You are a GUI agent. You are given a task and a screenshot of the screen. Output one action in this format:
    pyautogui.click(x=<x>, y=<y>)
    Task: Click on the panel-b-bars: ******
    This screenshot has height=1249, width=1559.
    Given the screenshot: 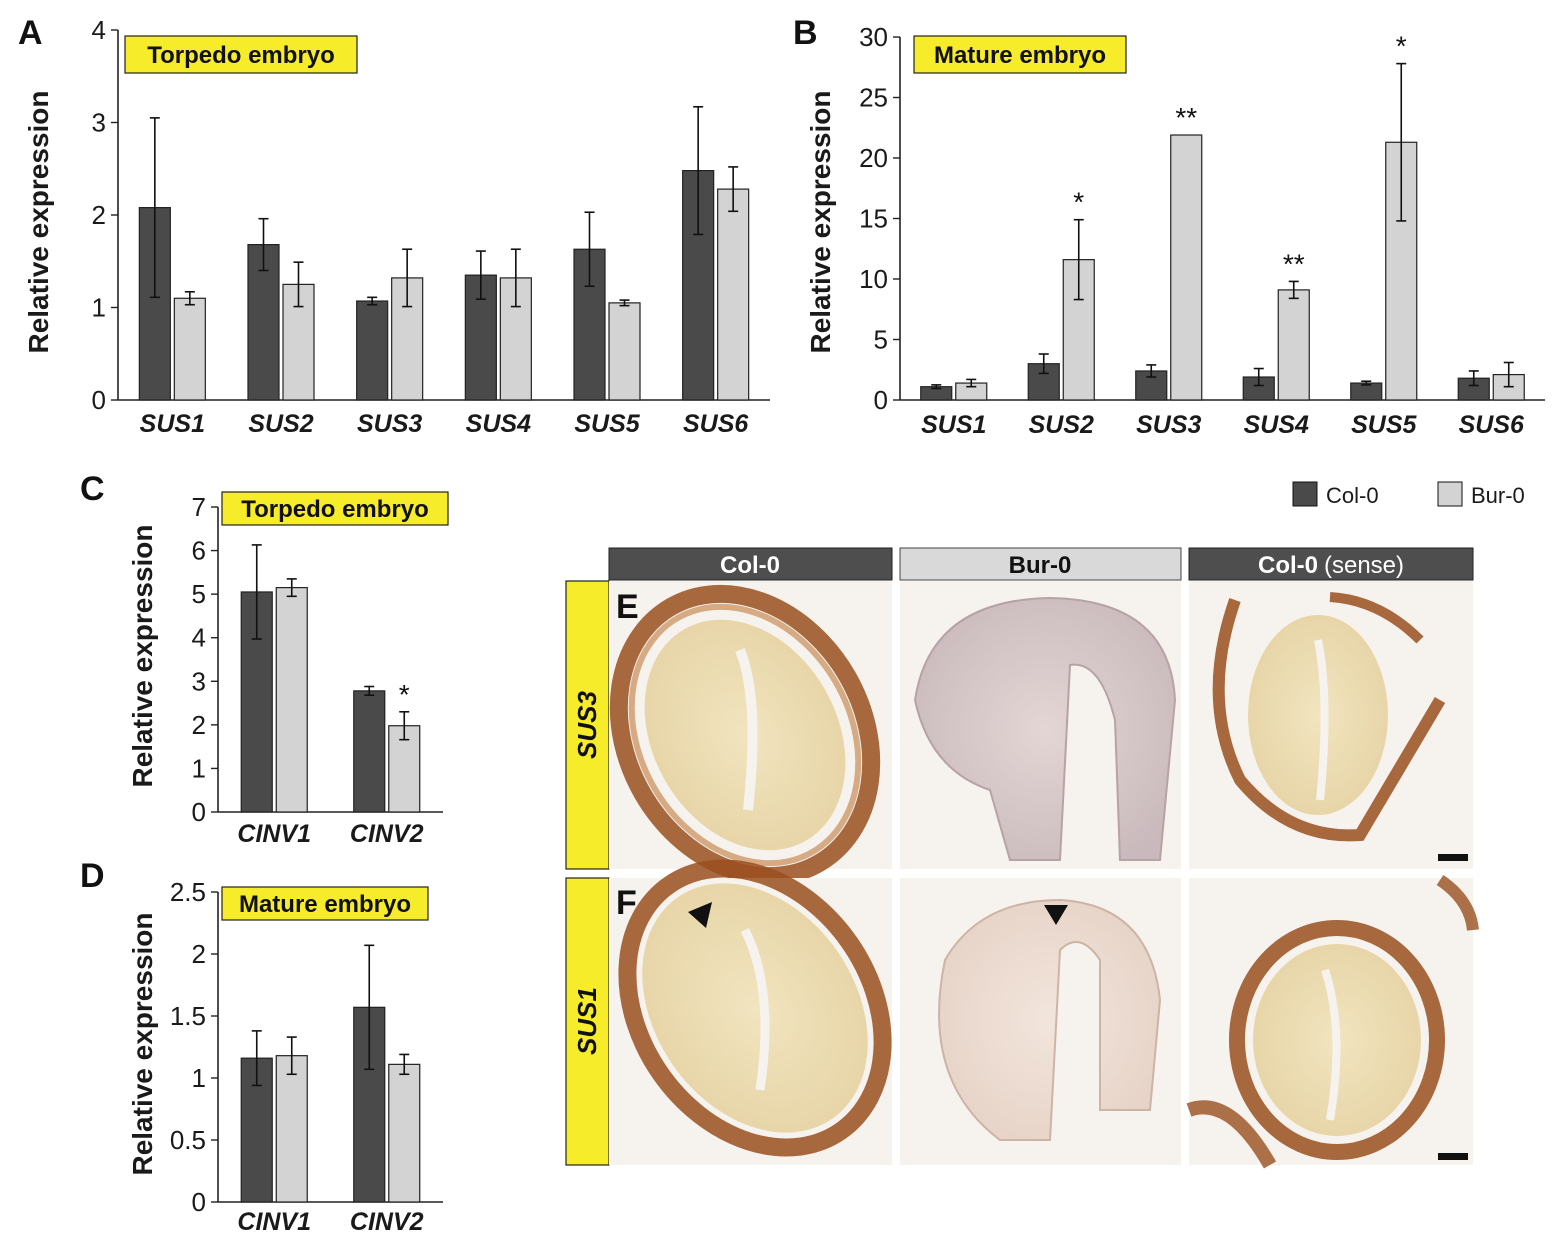 What is the action you would take?
    pyautogui.click(x=1222, y=216)
    